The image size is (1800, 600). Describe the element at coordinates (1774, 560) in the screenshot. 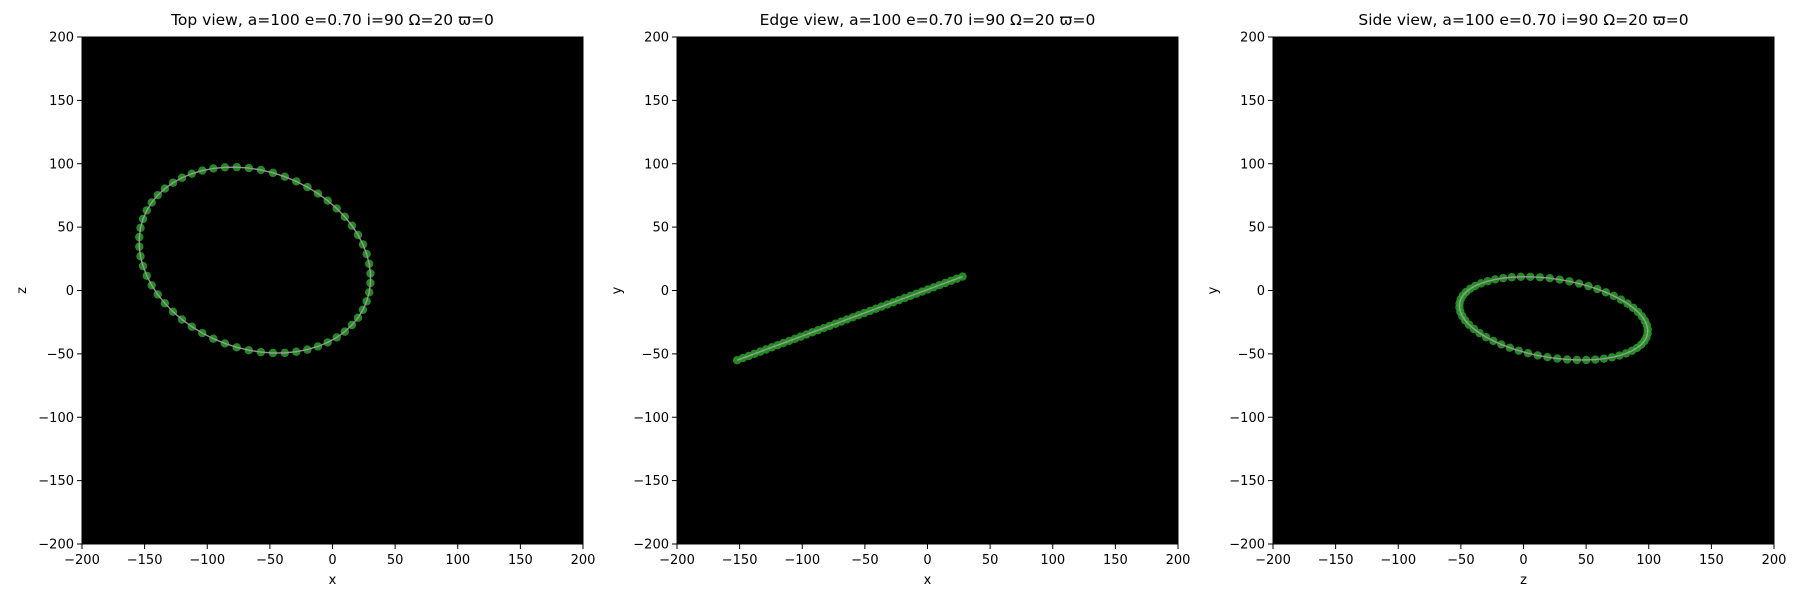

I see `x-tick-label-side: 200` at that location.